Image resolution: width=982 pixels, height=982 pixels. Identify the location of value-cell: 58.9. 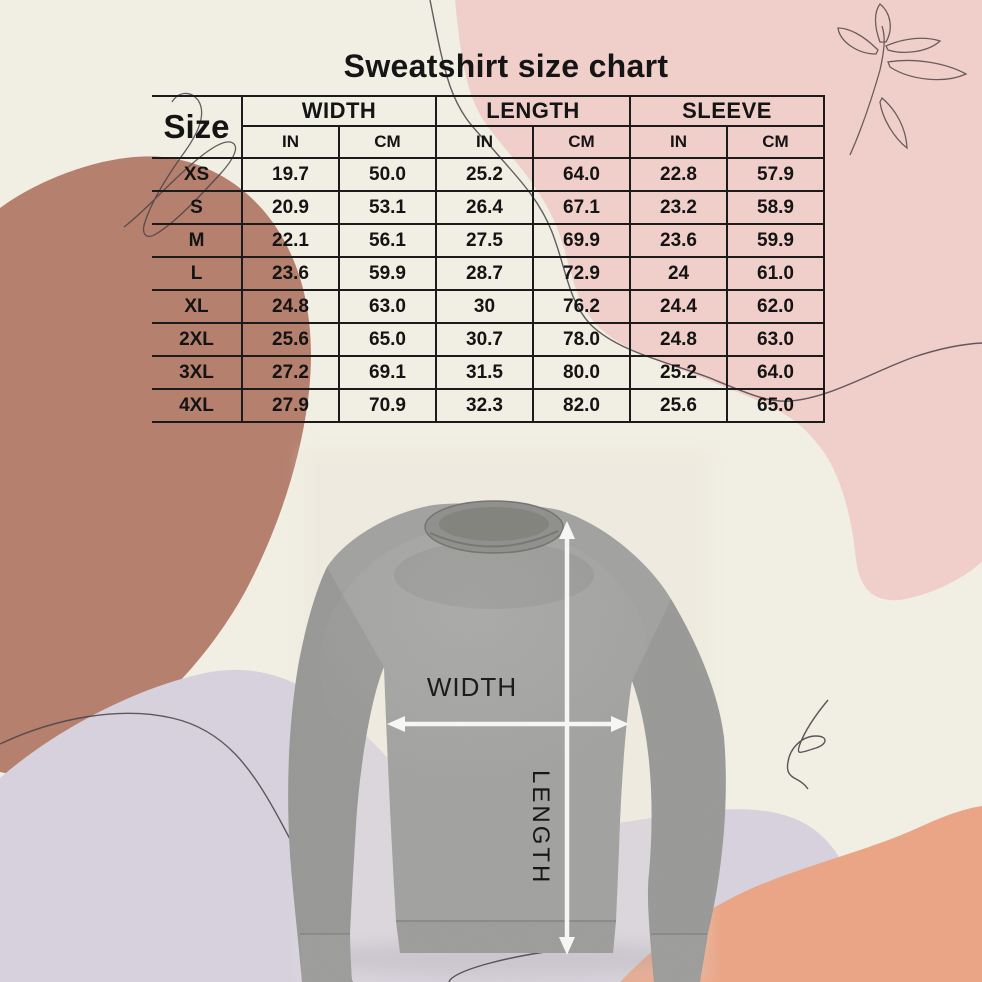
(776, 207).